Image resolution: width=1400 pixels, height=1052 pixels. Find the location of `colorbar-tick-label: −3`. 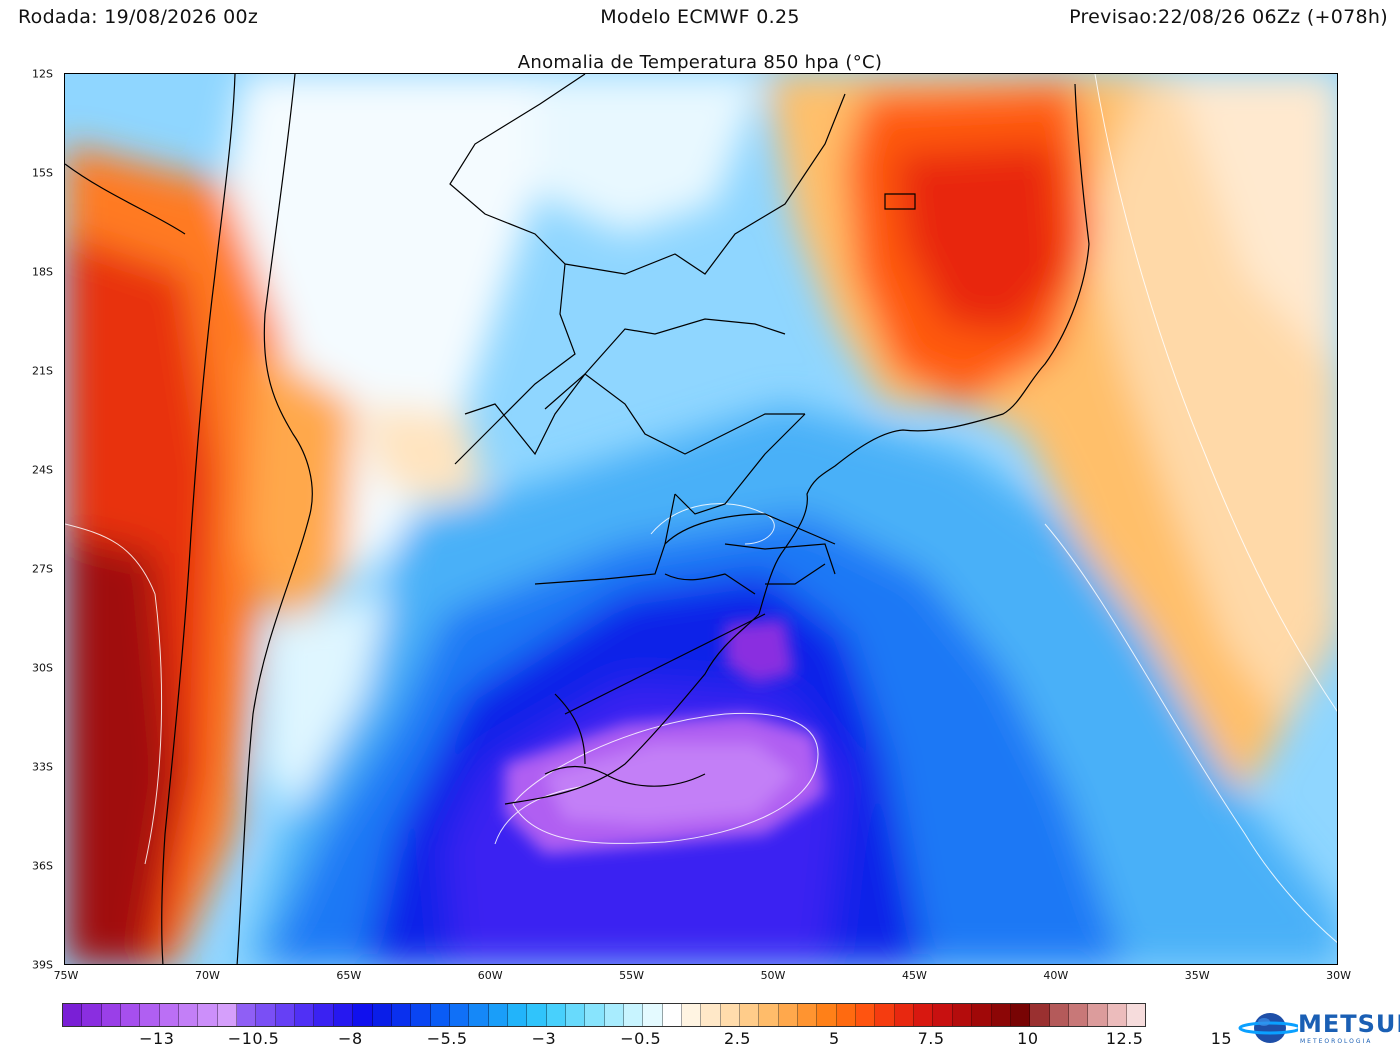

colorbar-tick-label: −3 is located at coordinates (544, 1038).